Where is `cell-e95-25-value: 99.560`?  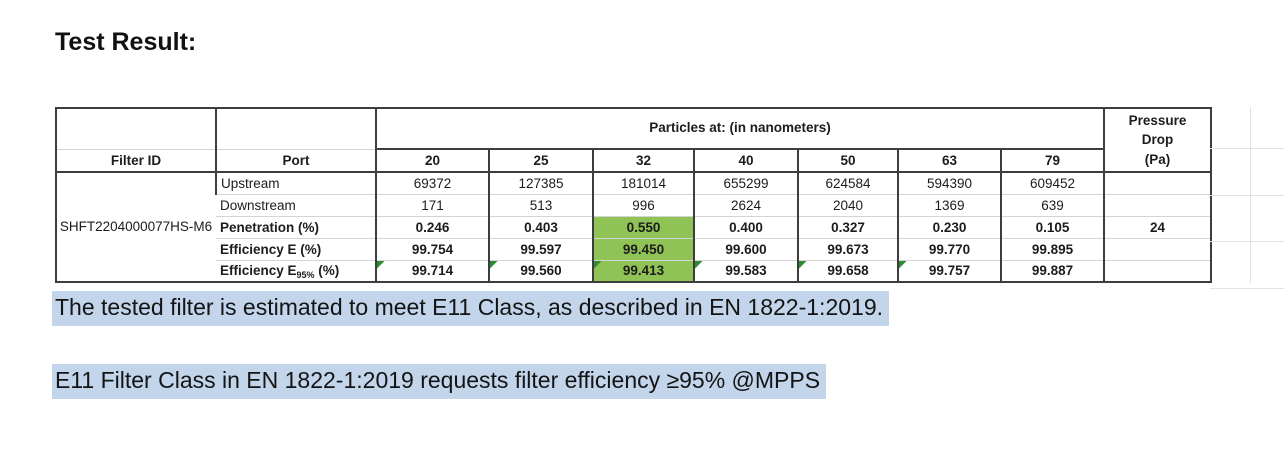 cell-e95-25-value: 99.560 is located at coordinates (541, 271).